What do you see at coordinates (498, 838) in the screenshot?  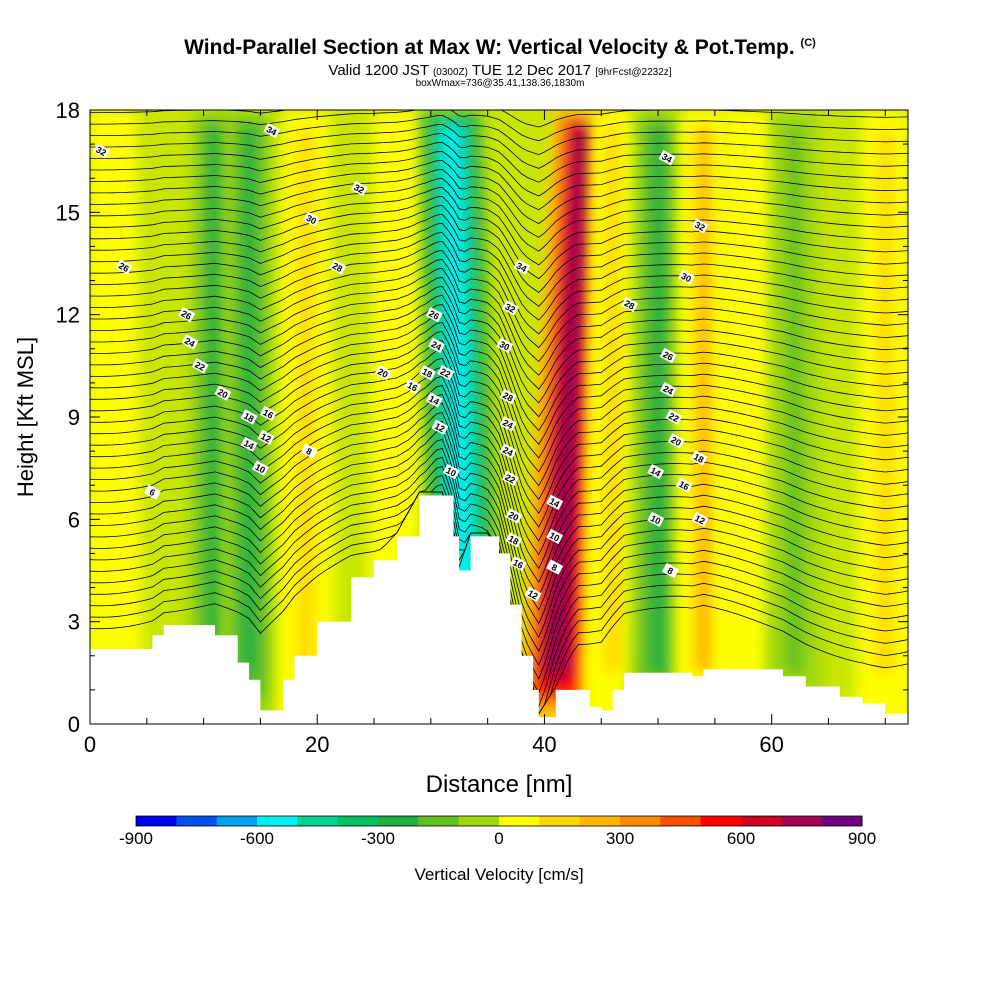 I see `colorbar-tick-label: 0` at bounding box center [498, 838].